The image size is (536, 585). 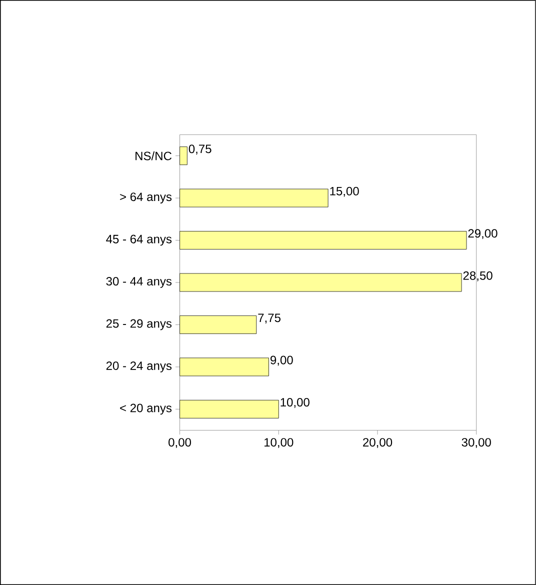 I want to click on x-tick-label: 30,00, so click(x=476, y=443).